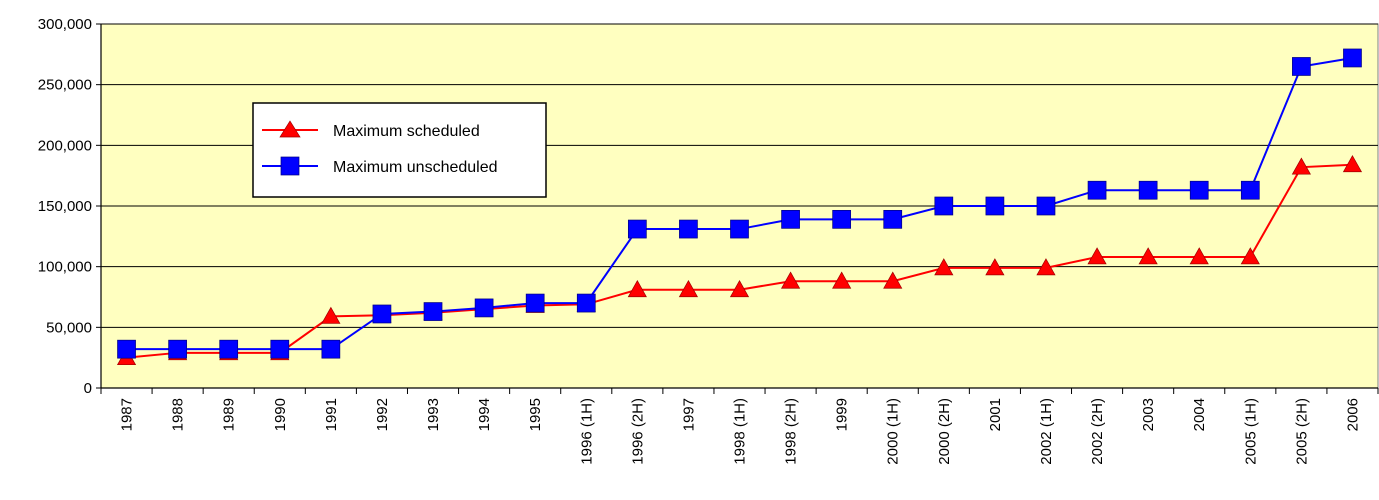  I want to click on x-tick-label: 1988, so click(178, 414).